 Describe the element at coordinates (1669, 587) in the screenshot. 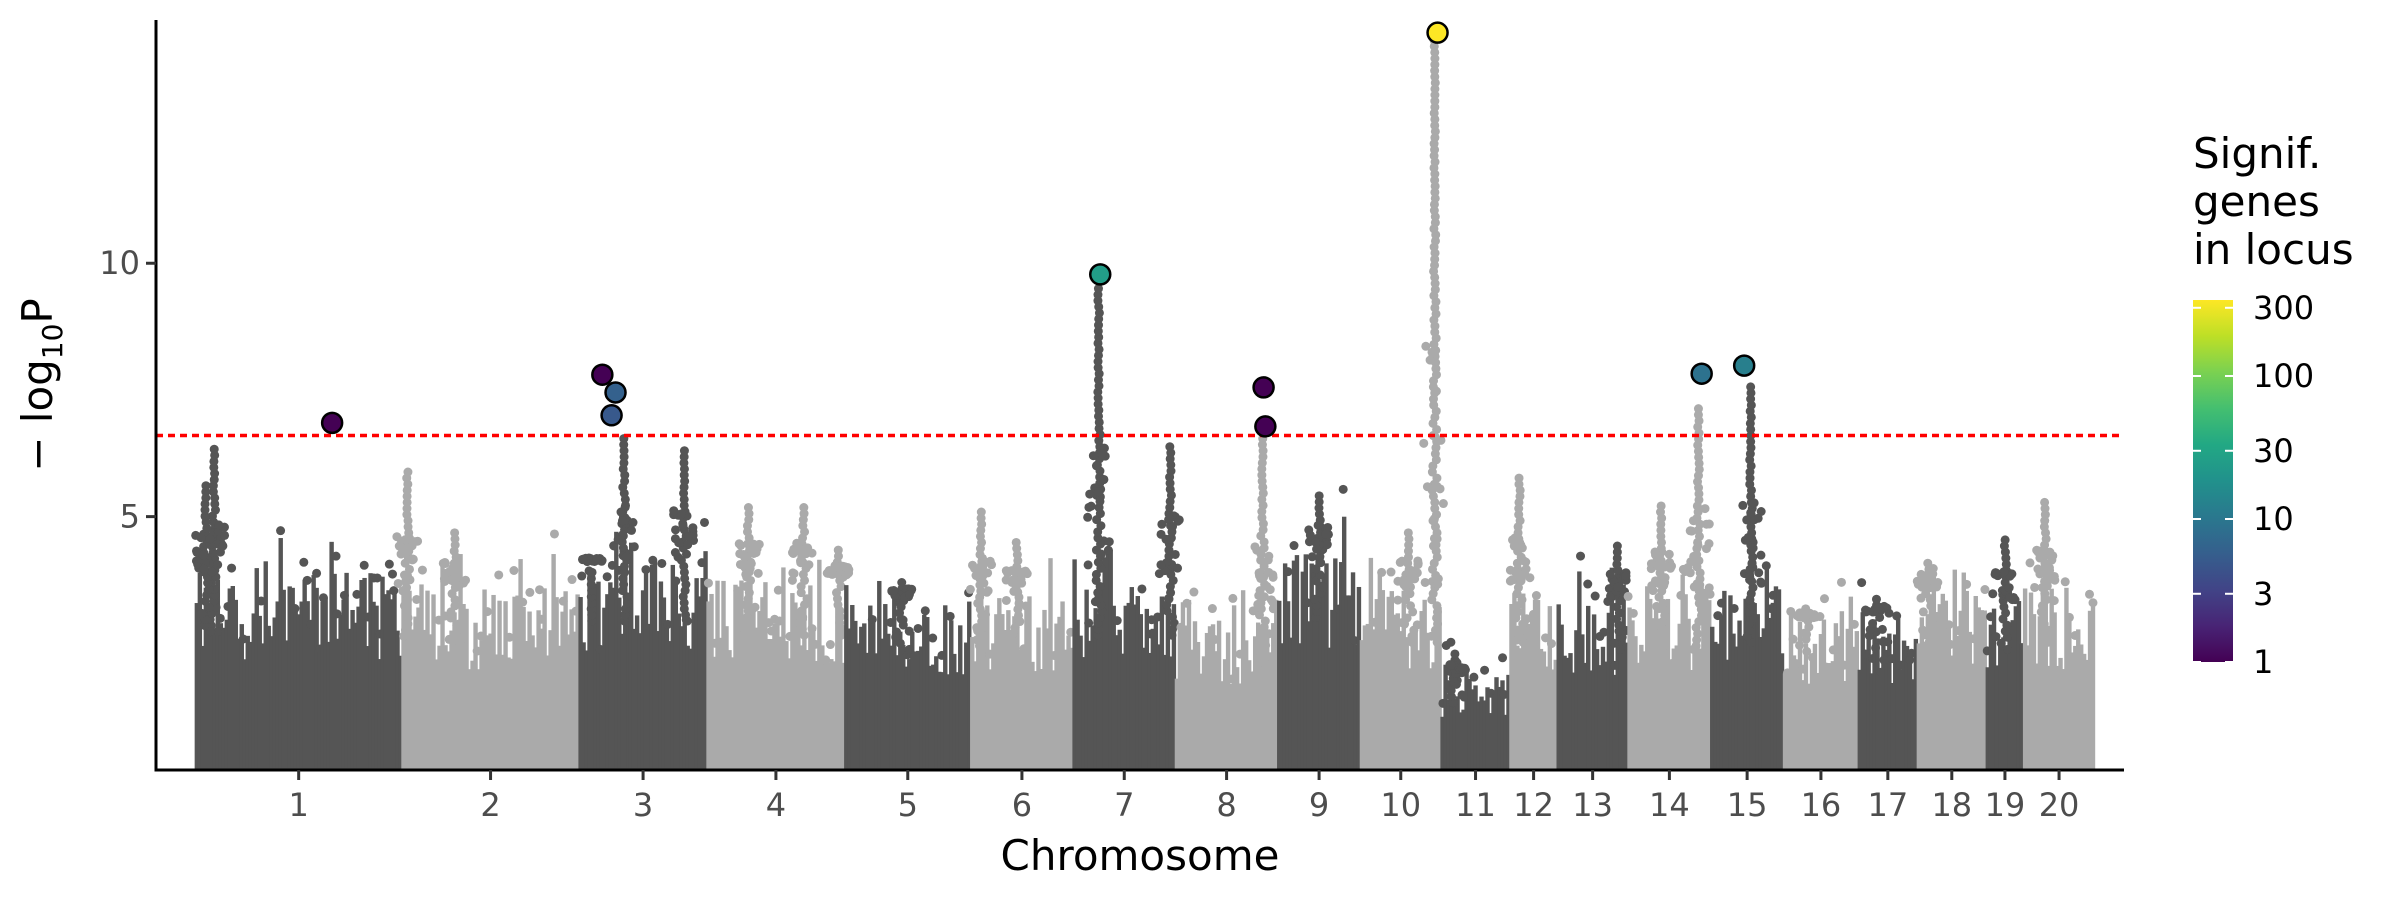

I see `chromosome-14-points` at that location.